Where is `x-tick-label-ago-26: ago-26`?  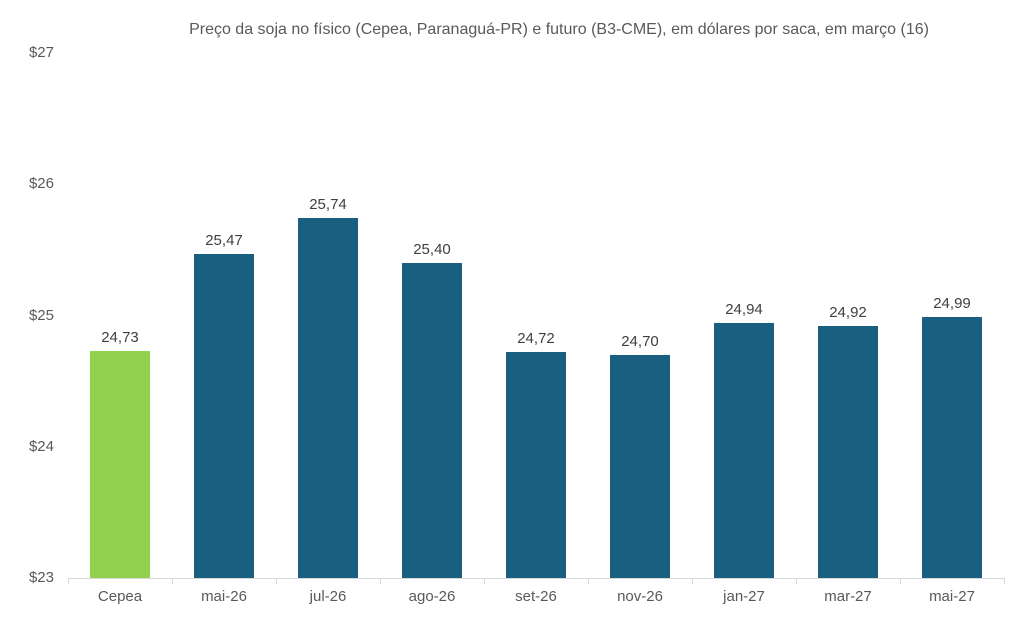
x-tick-label-ago-26: ago-26 is located at coordinates (432, 596).